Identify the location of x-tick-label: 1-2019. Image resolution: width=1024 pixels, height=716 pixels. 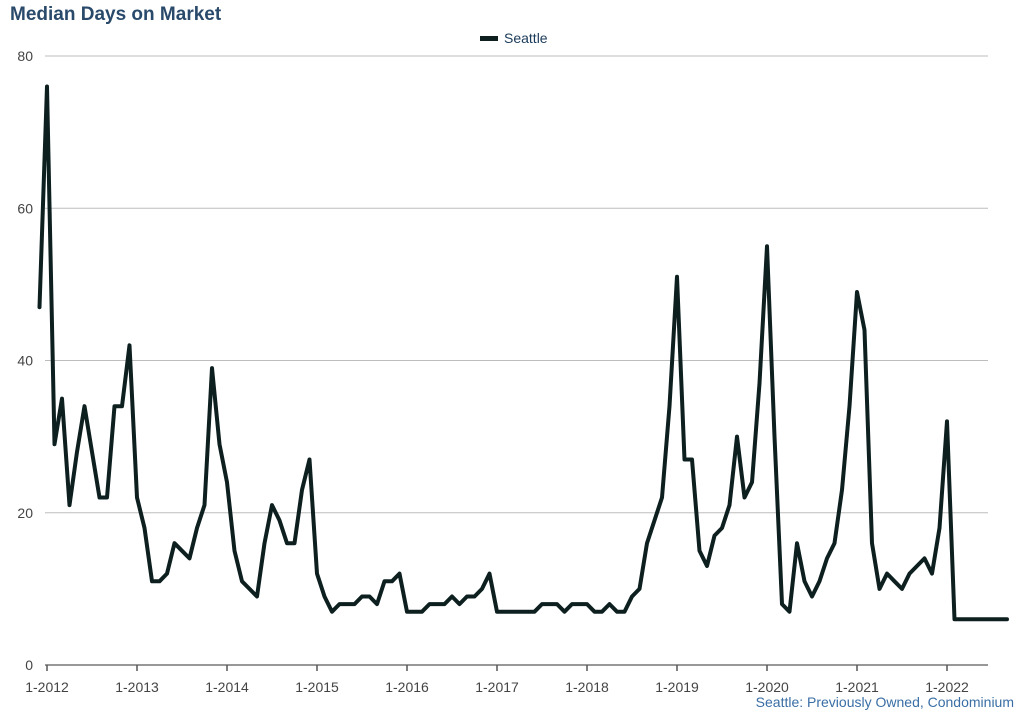
(677, 687).